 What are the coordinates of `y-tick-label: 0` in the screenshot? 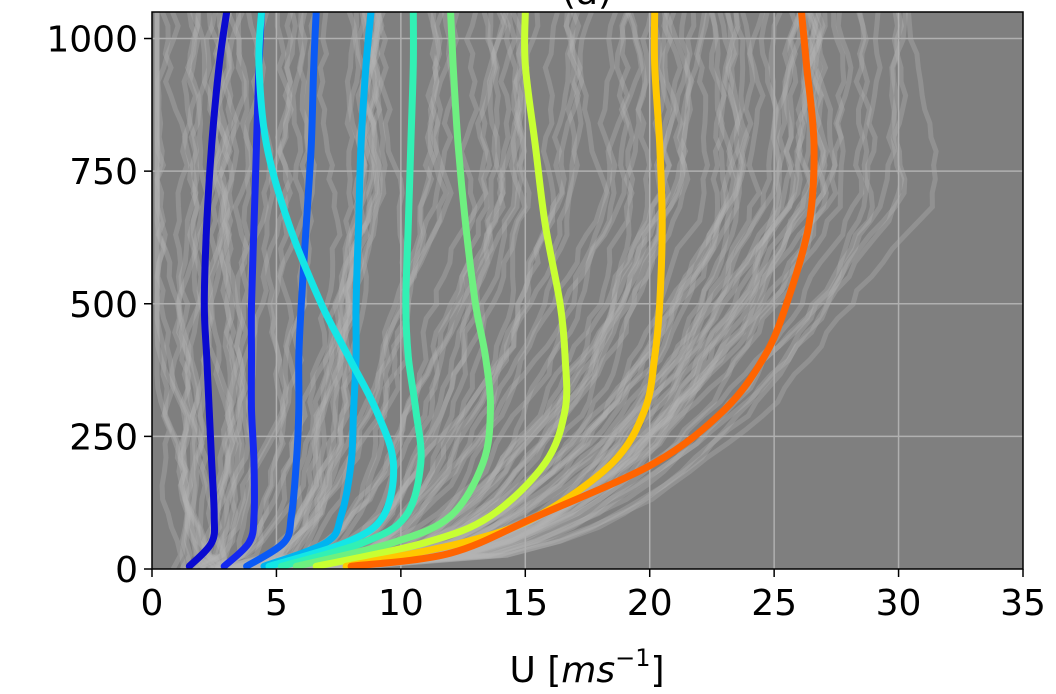 It's located at (126, 570).